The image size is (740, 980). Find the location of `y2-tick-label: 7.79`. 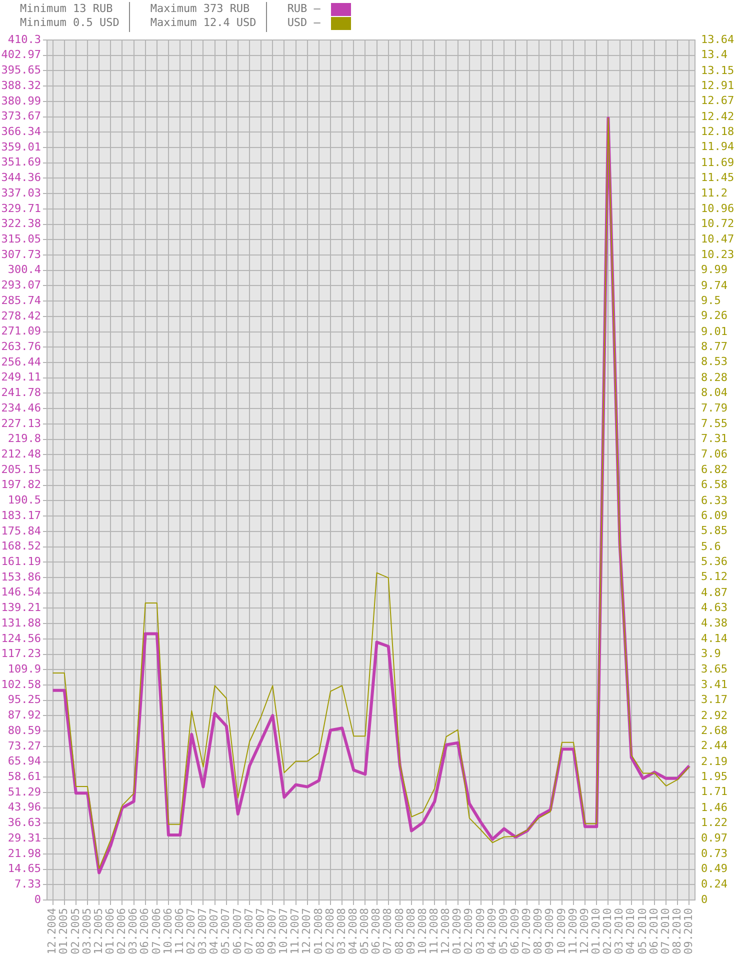

y2-tick-label: 7.79 is located at coordinates (714, 408).